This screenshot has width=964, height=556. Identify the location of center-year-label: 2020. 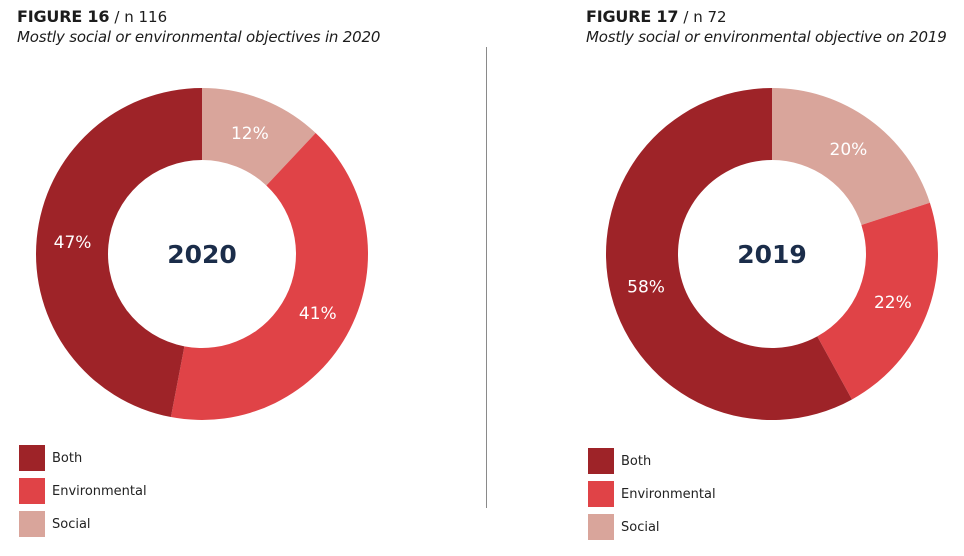
(202, 254).